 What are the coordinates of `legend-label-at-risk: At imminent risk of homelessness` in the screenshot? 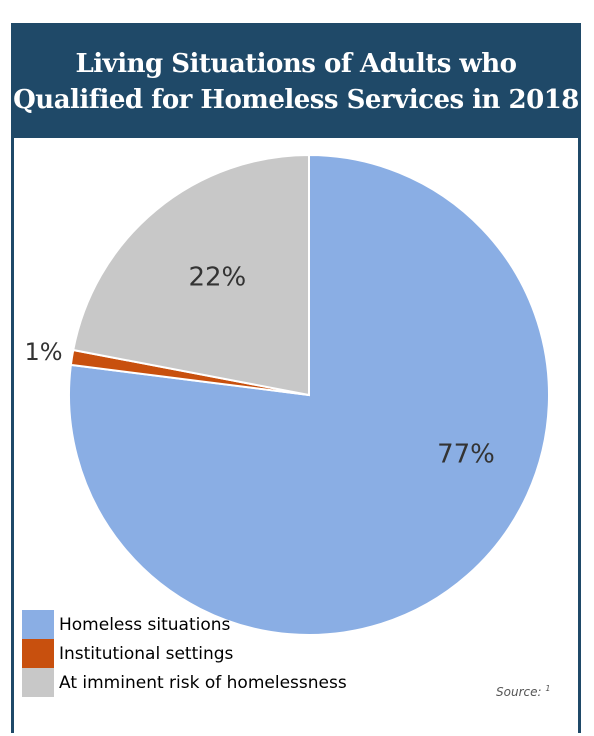 It's located at (203, 682).